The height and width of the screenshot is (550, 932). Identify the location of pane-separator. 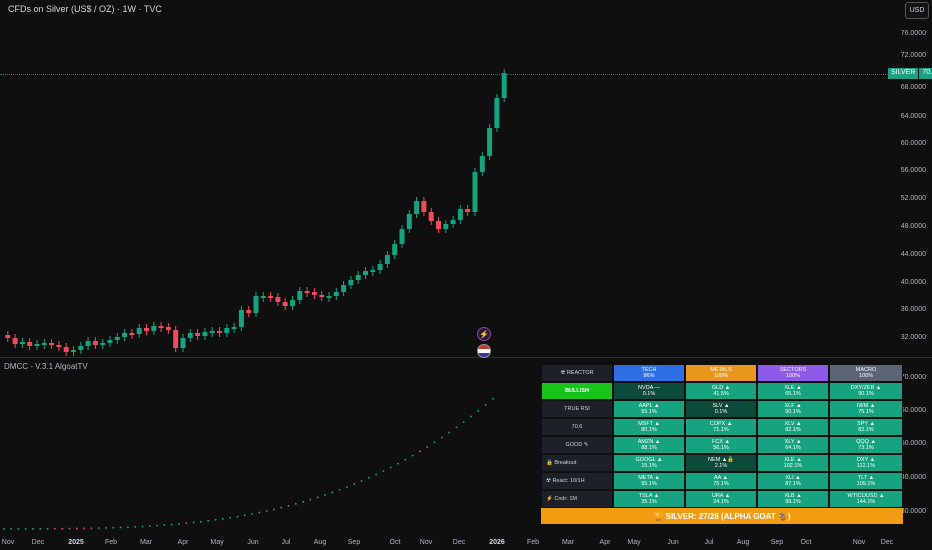
(466, 357).